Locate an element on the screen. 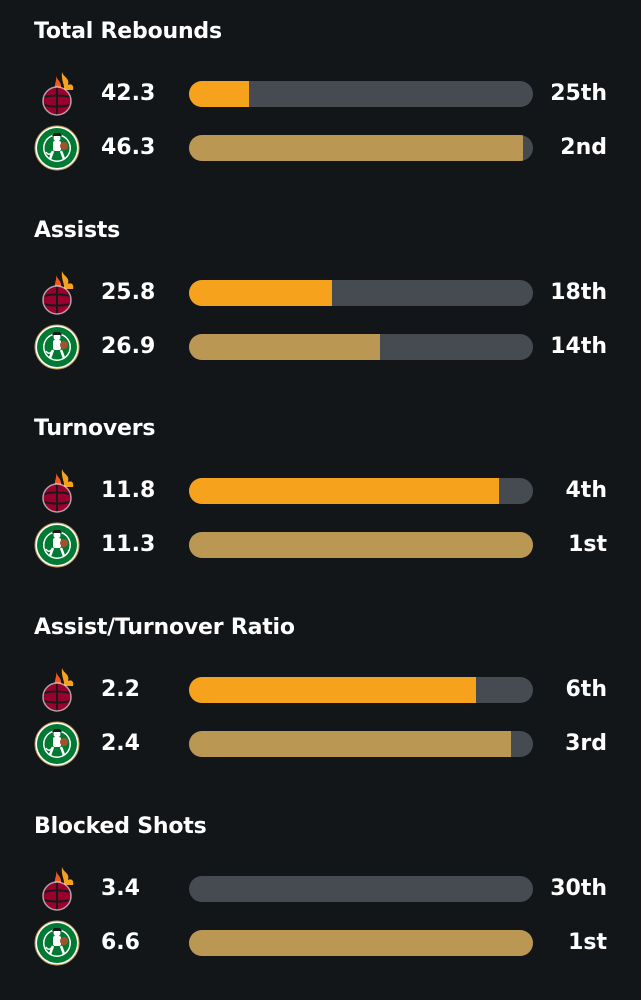 The image size is (641, 1000). celtics-row: 26.9 14th is located at coordinates (320, 347).